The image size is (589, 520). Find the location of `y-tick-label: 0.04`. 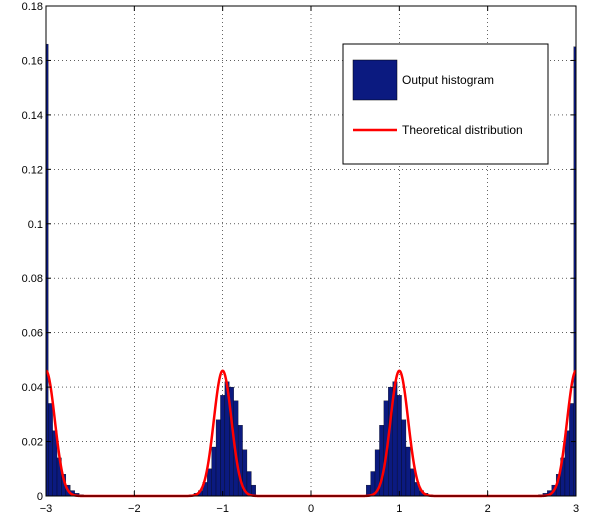

y-tick-label: 0.04 is located at coordinates (32, 388).